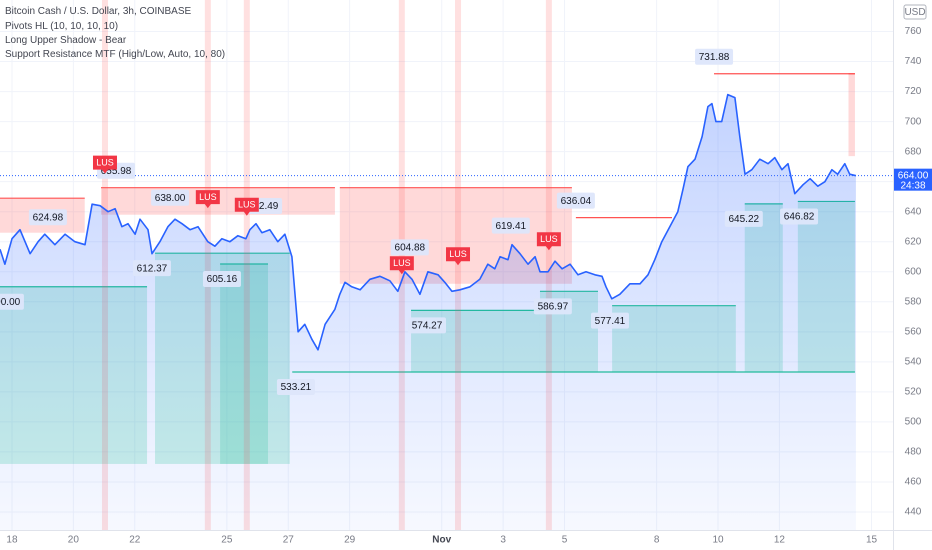 This screenshot has width=932, height=550. What do you see at coordinates (116, 171) in the screenshot?
I see `pivot-label: 655.98` at bounding box center [116, 171].